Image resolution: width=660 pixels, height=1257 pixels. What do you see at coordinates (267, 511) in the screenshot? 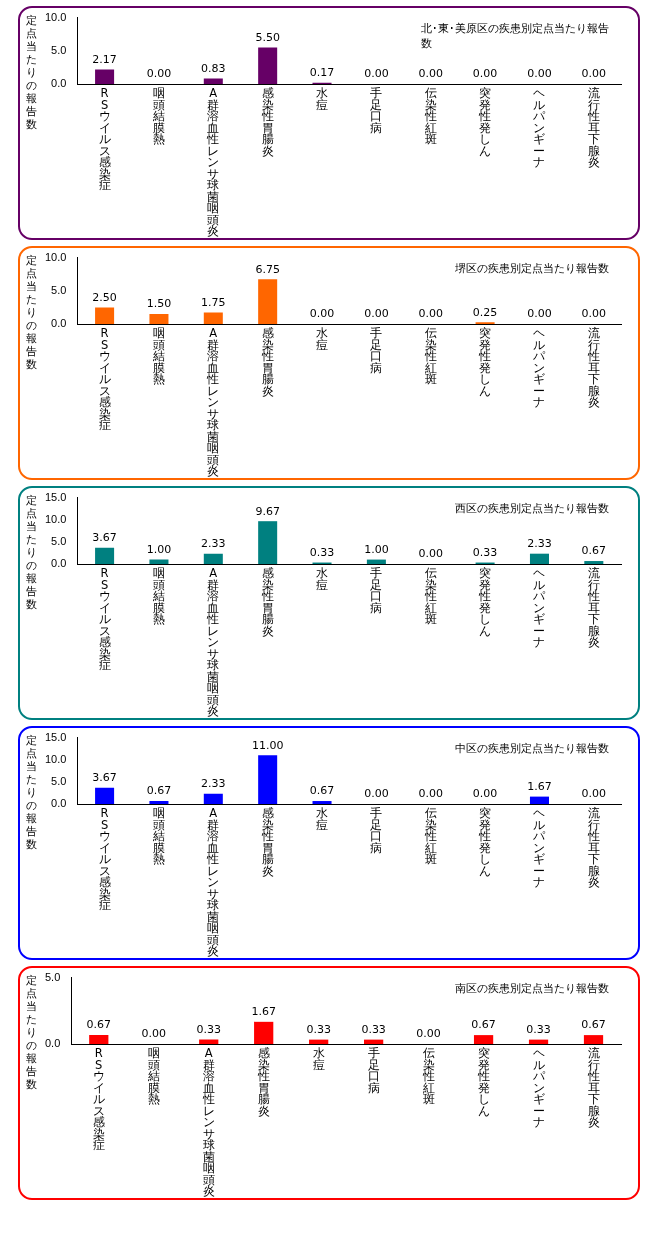
I see `data-label: 9.67` at bounding box center [267, 511].